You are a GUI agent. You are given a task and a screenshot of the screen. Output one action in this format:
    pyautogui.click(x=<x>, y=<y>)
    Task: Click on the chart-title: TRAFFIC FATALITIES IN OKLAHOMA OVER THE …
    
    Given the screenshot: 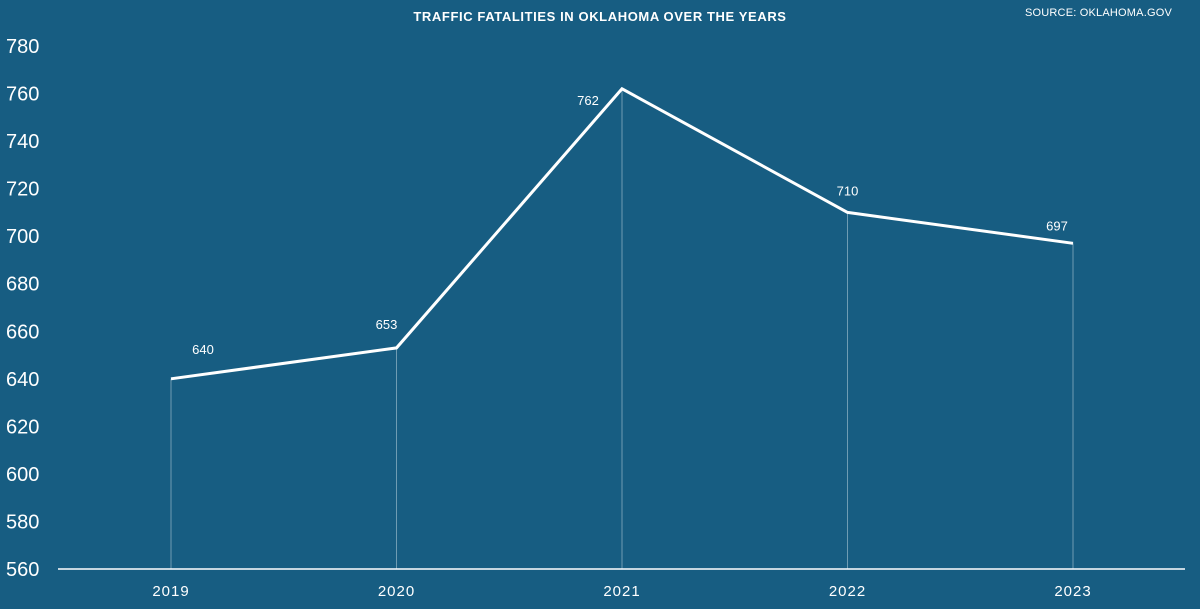 What is the action you would take?
    pyautogui.click(x=600, y=16)
    